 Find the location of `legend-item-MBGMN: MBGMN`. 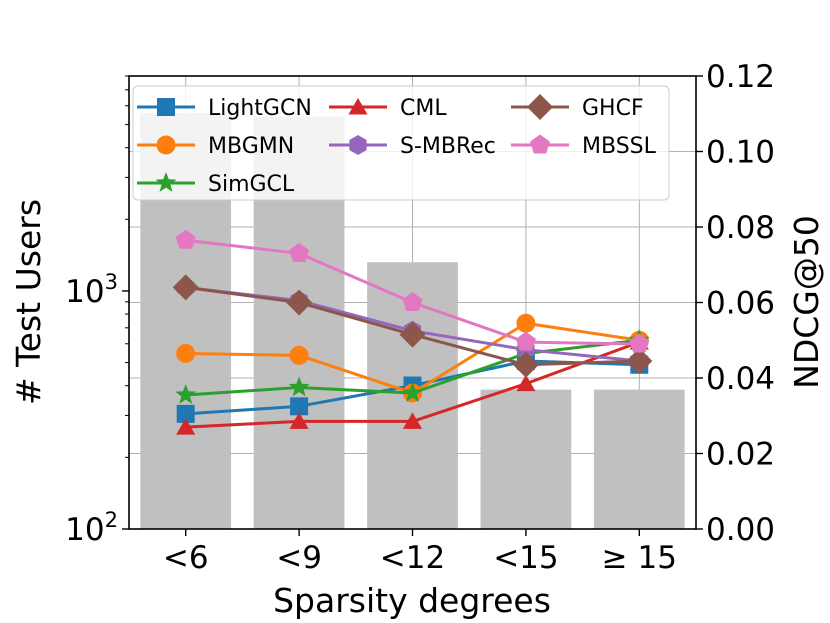

legend-item-MBGMN: MBGMN is located at coordinates (215, 146).